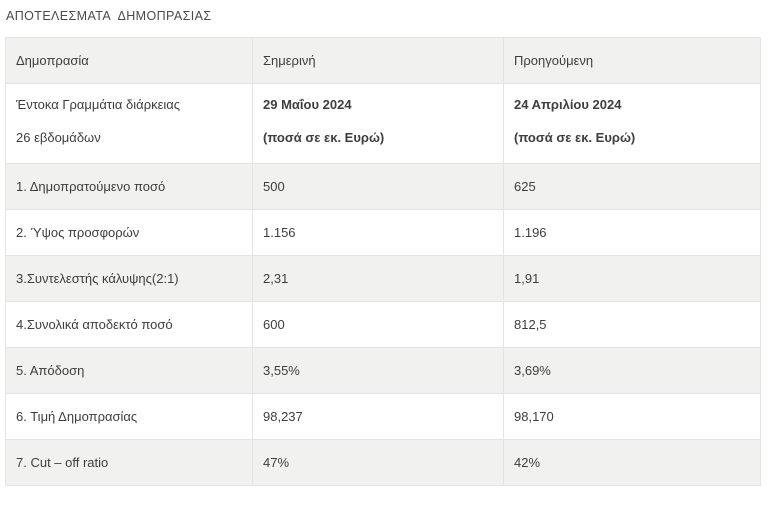 The width and height of the screenshot is (768, 523). I want to click on row-current-value: 3,55%, so click(378, 370).